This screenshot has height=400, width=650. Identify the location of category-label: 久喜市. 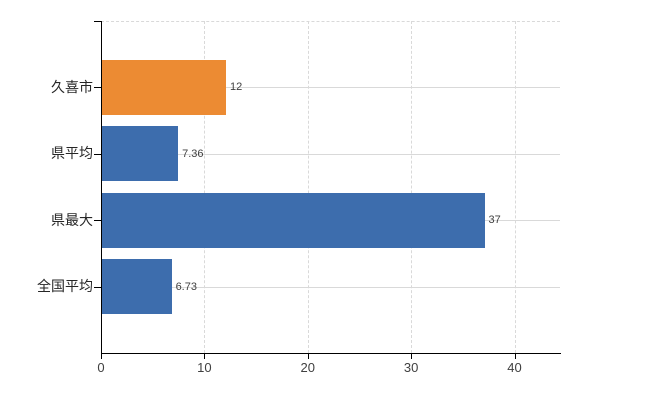
(72, 86).